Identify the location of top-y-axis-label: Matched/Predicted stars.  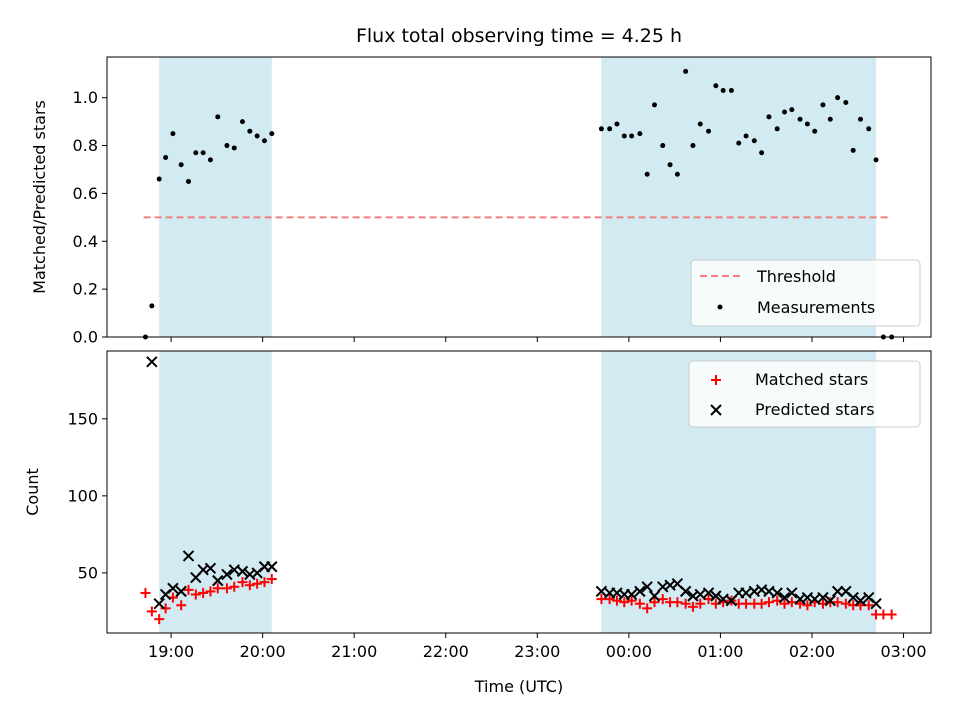
(39, 197).